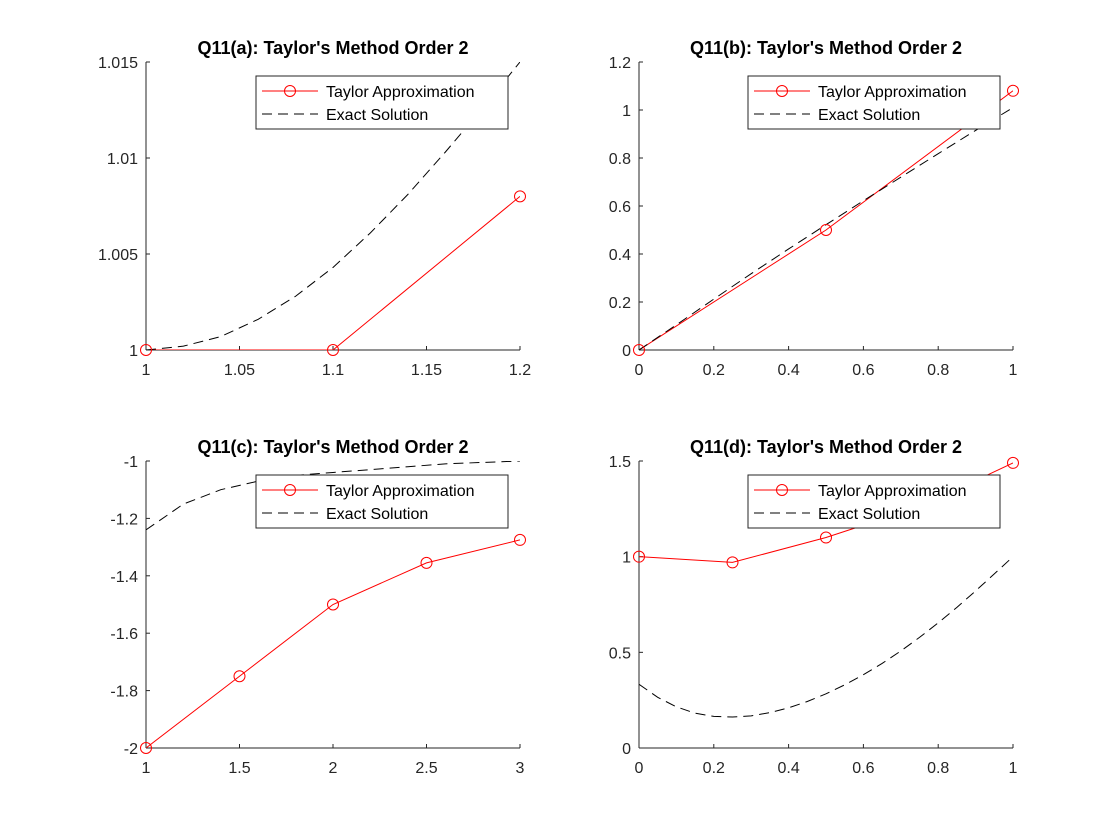 The height and width of the screenshot is (840, 1120). I want to click on chart-title: Q11(d): Taylor's Method Order 2, so click(826, 447).